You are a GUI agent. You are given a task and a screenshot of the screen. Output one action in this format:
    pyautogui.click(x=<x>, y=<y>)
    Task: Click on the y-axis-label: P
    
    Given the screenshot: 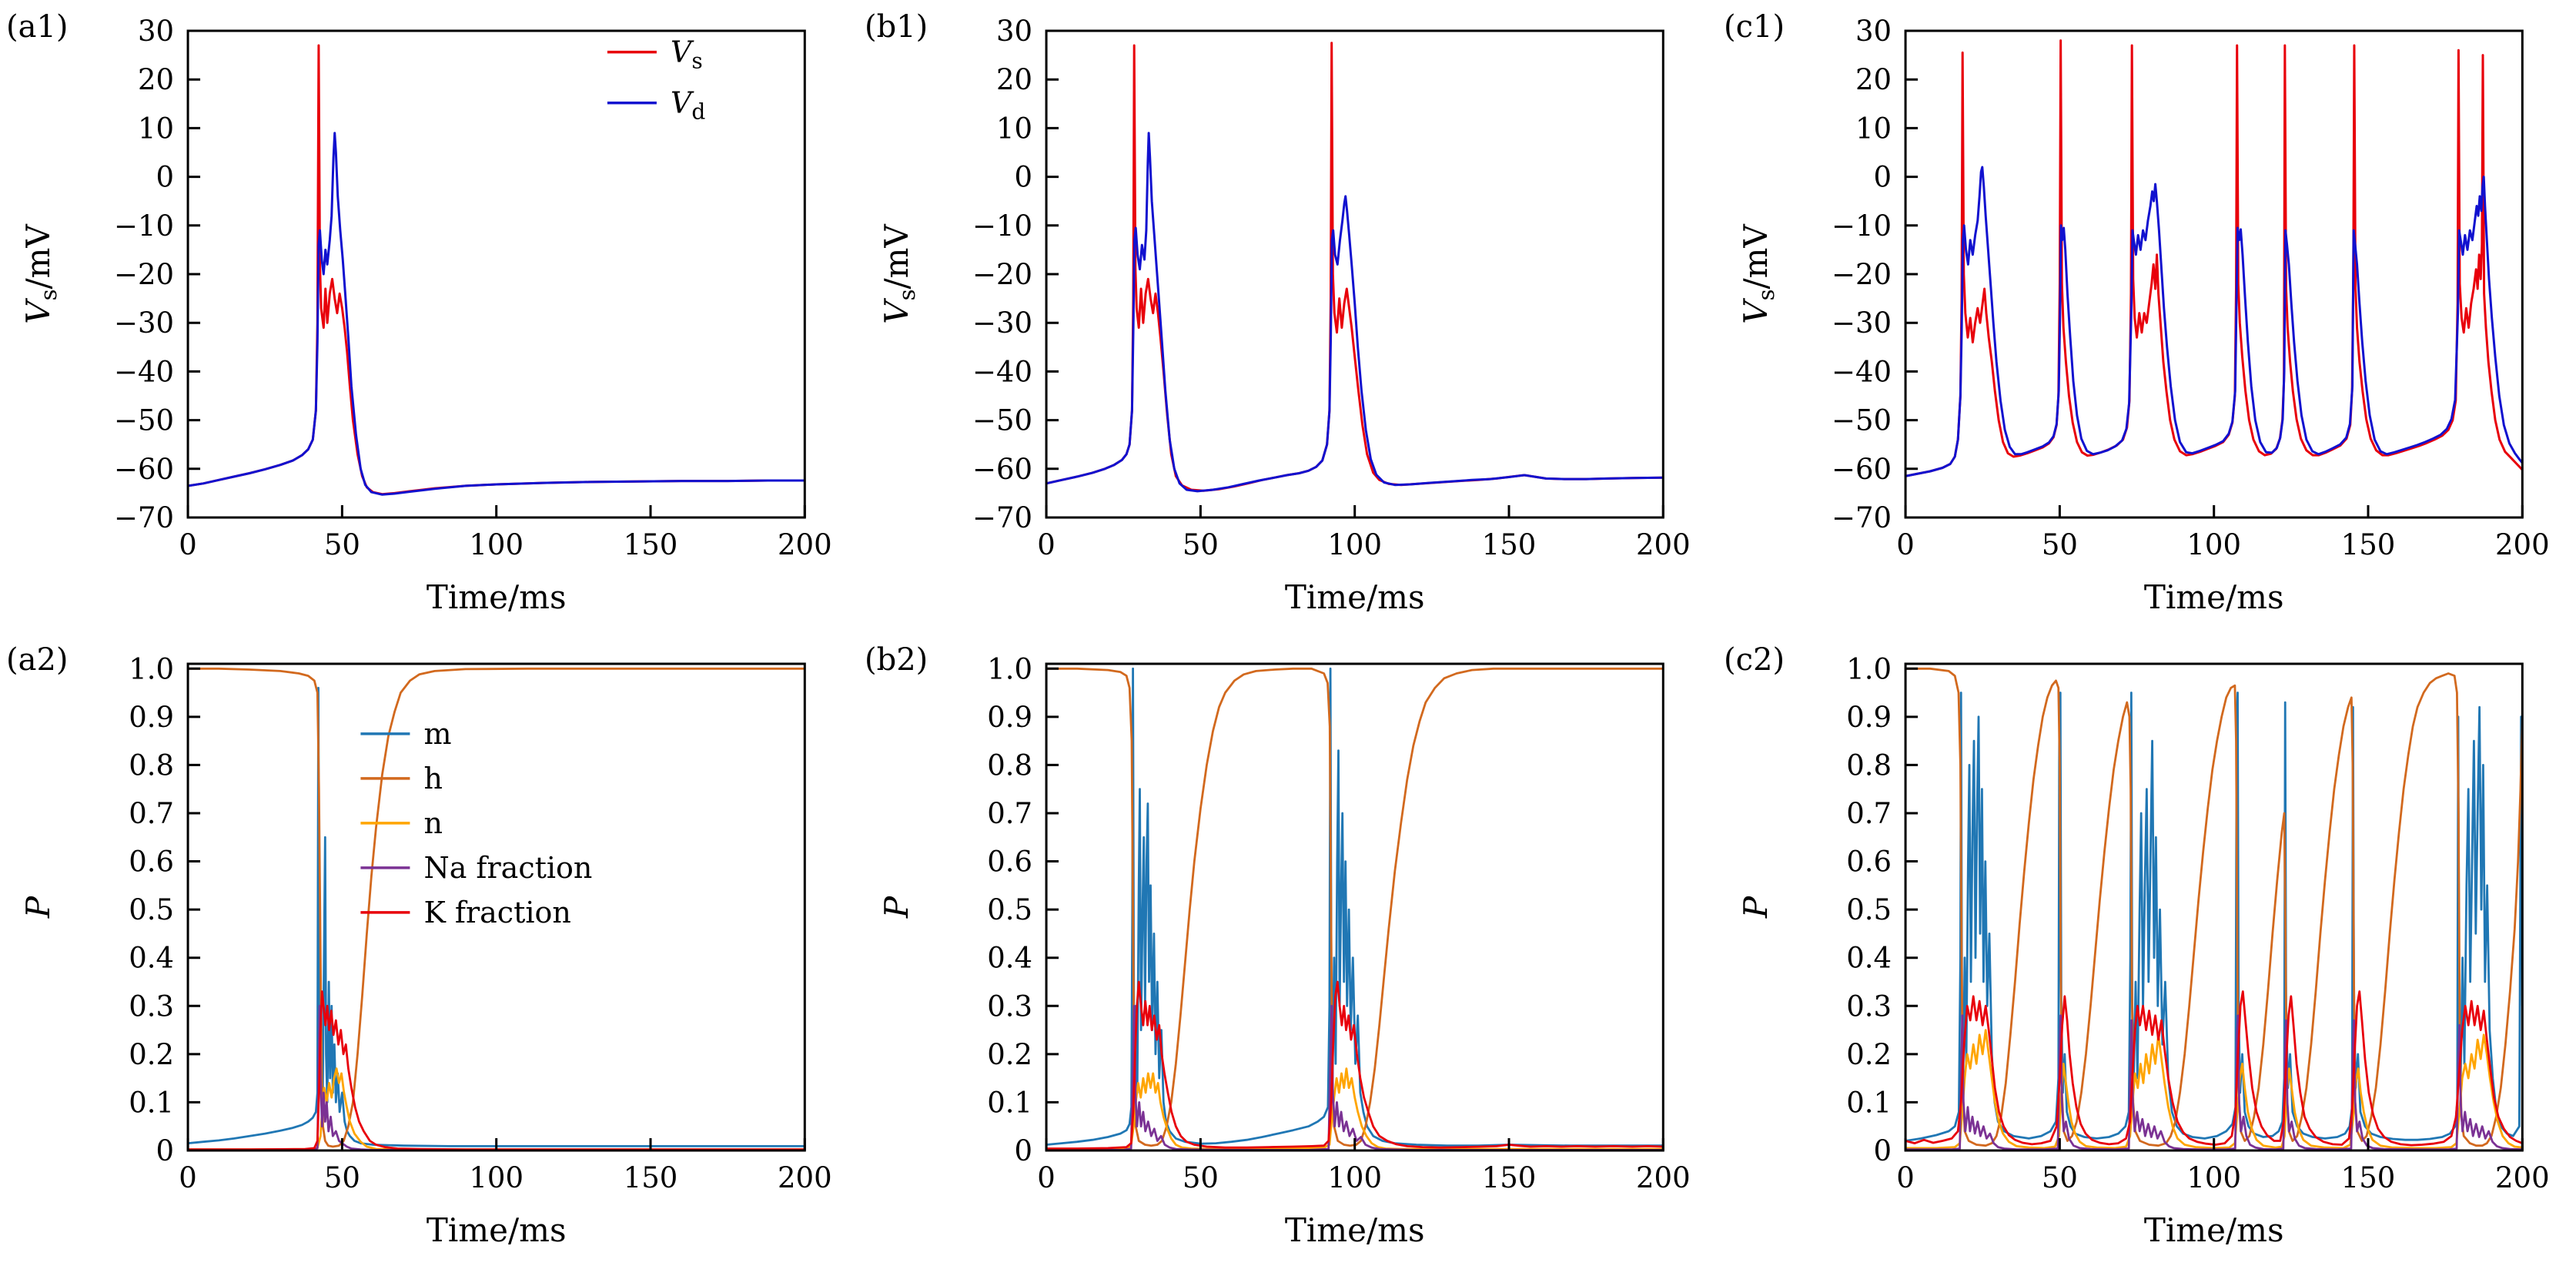 What is the action you would take?
    pyautogui.click(x=1756, y=908)
    